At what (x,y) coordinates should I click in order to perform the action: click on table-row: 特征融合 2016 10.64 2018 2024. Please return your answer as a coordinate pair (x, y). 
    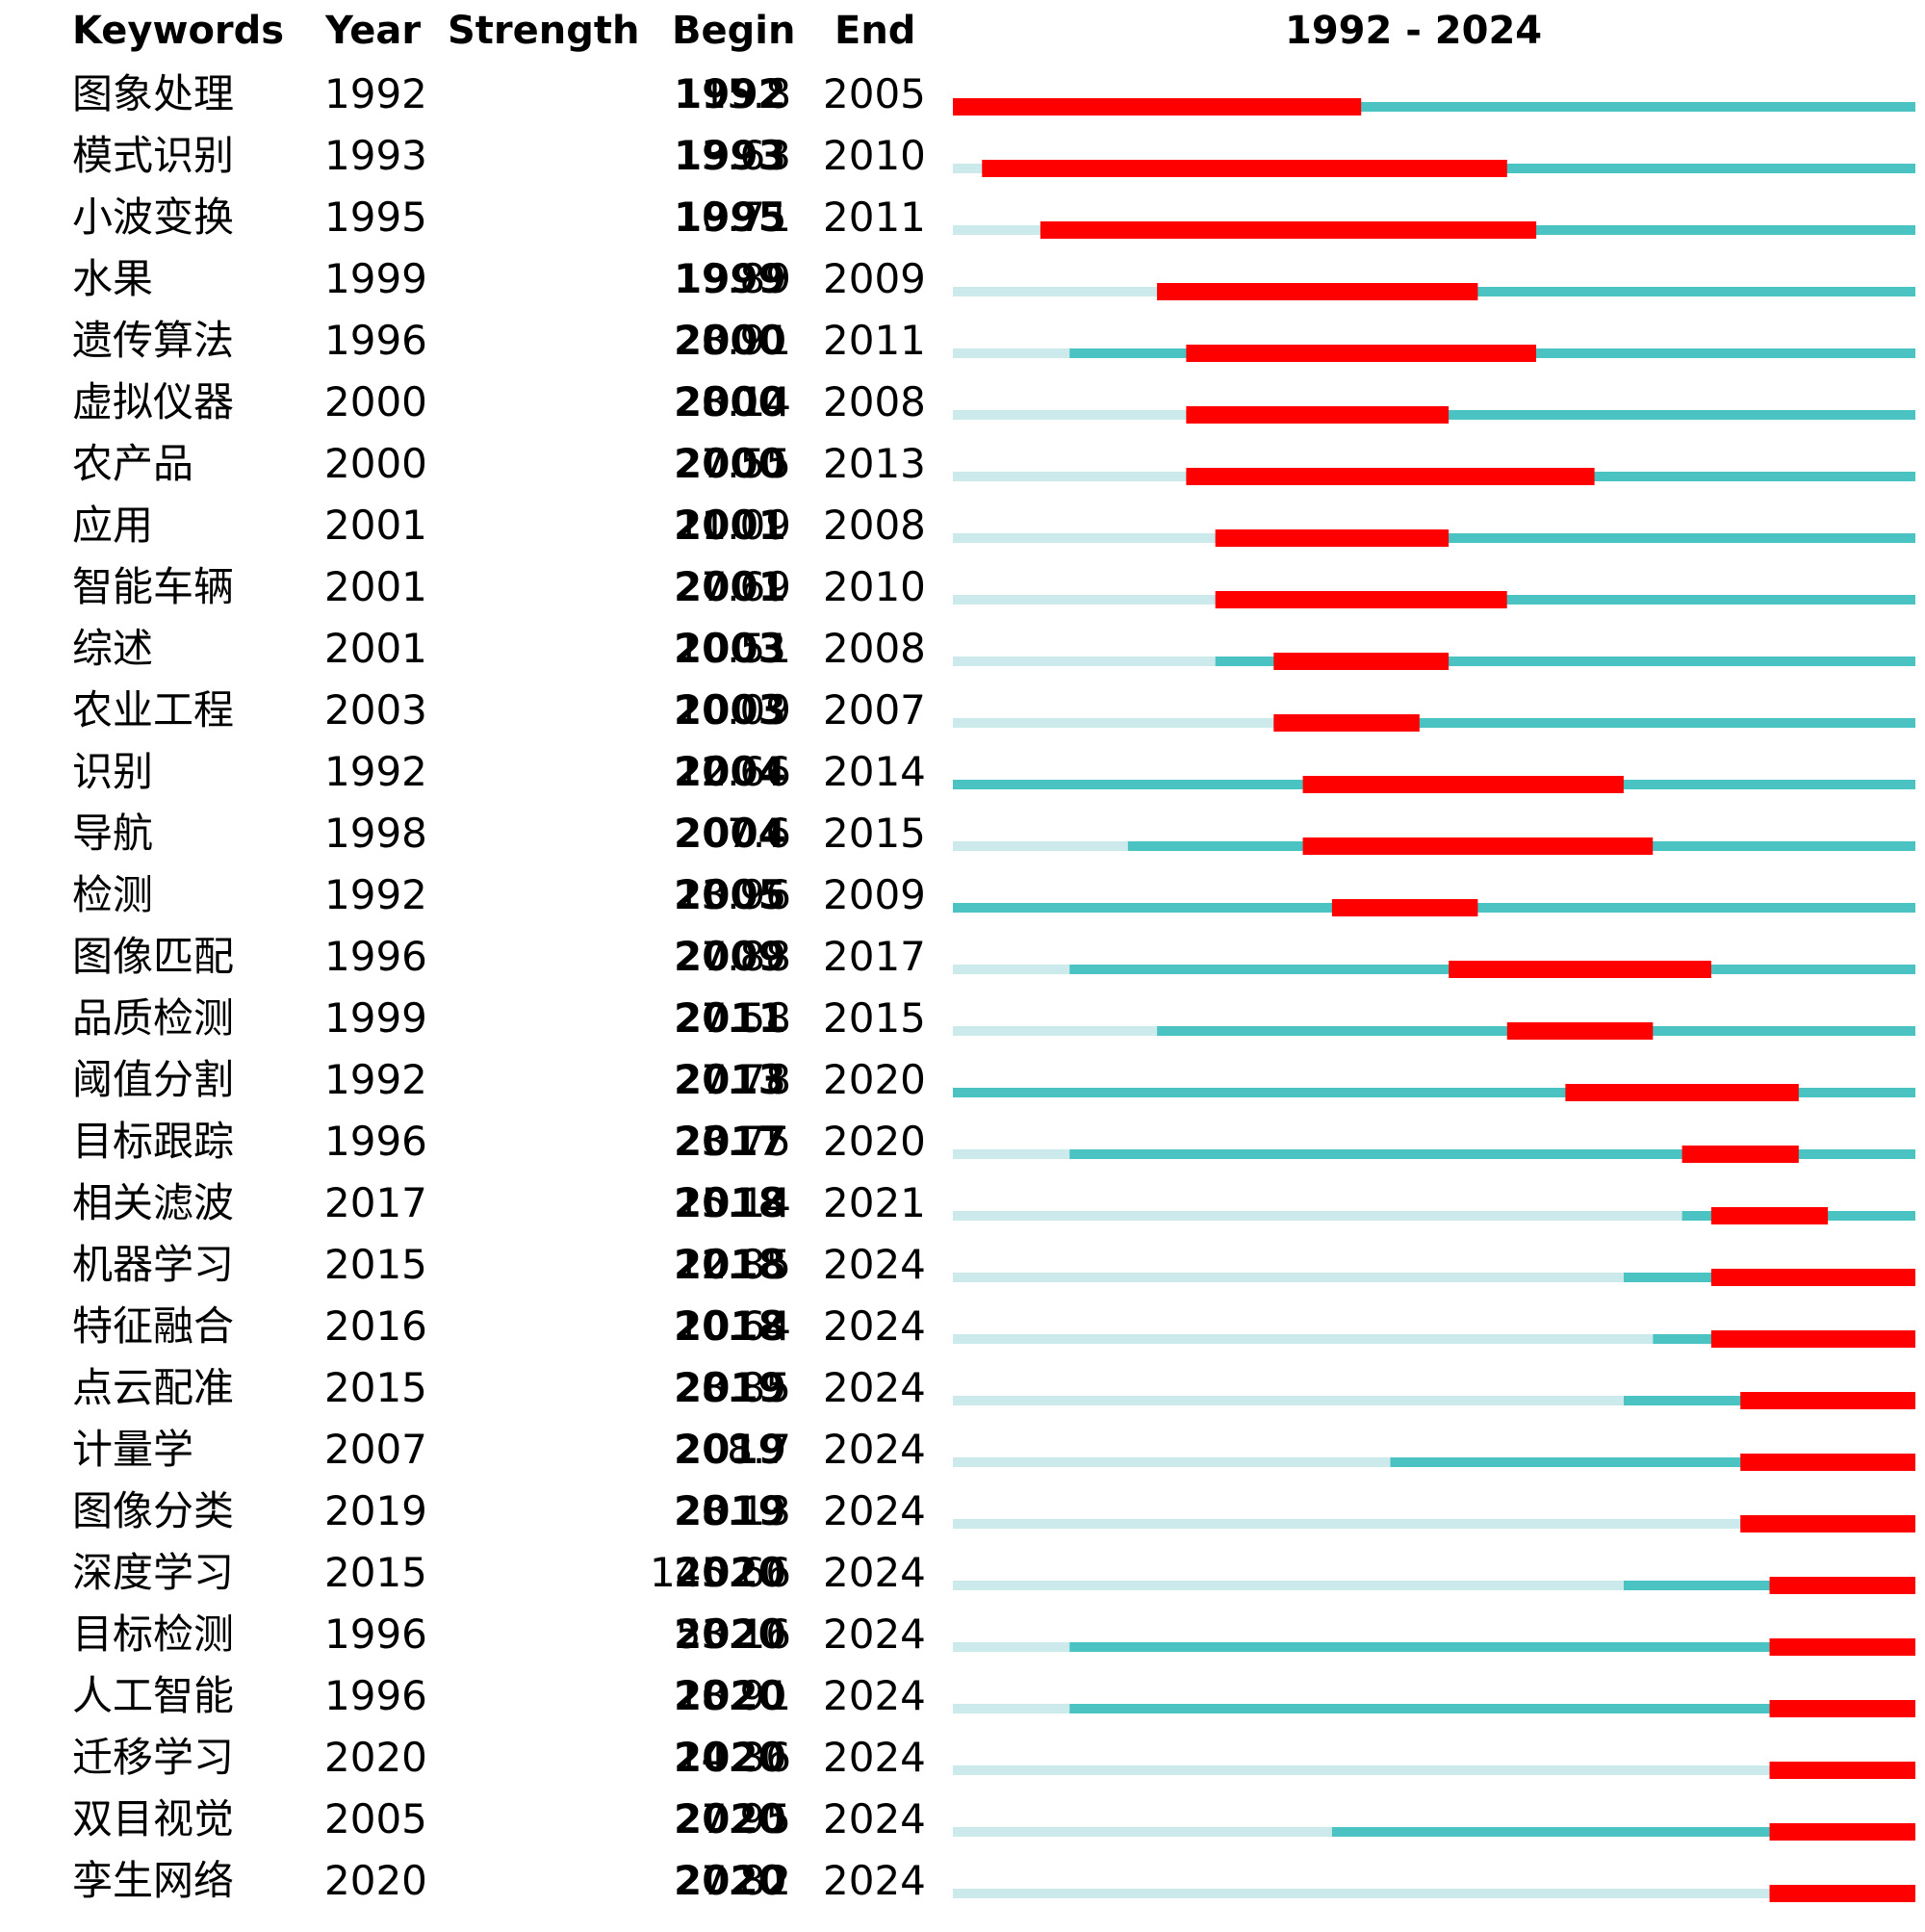
    Looking at the image, I should click on (962, 1326).